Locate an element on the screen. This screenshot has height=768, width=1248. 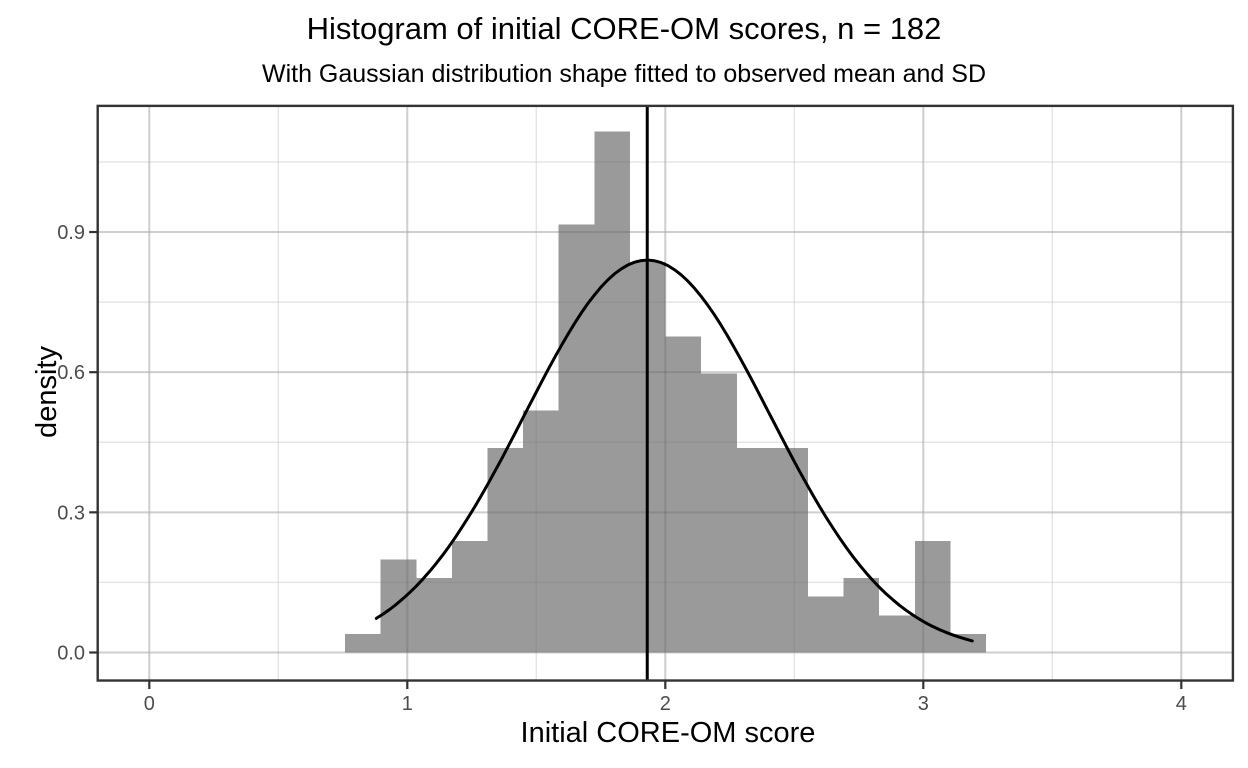
x-tick-label: 3 is located at coordinates (923, 704).